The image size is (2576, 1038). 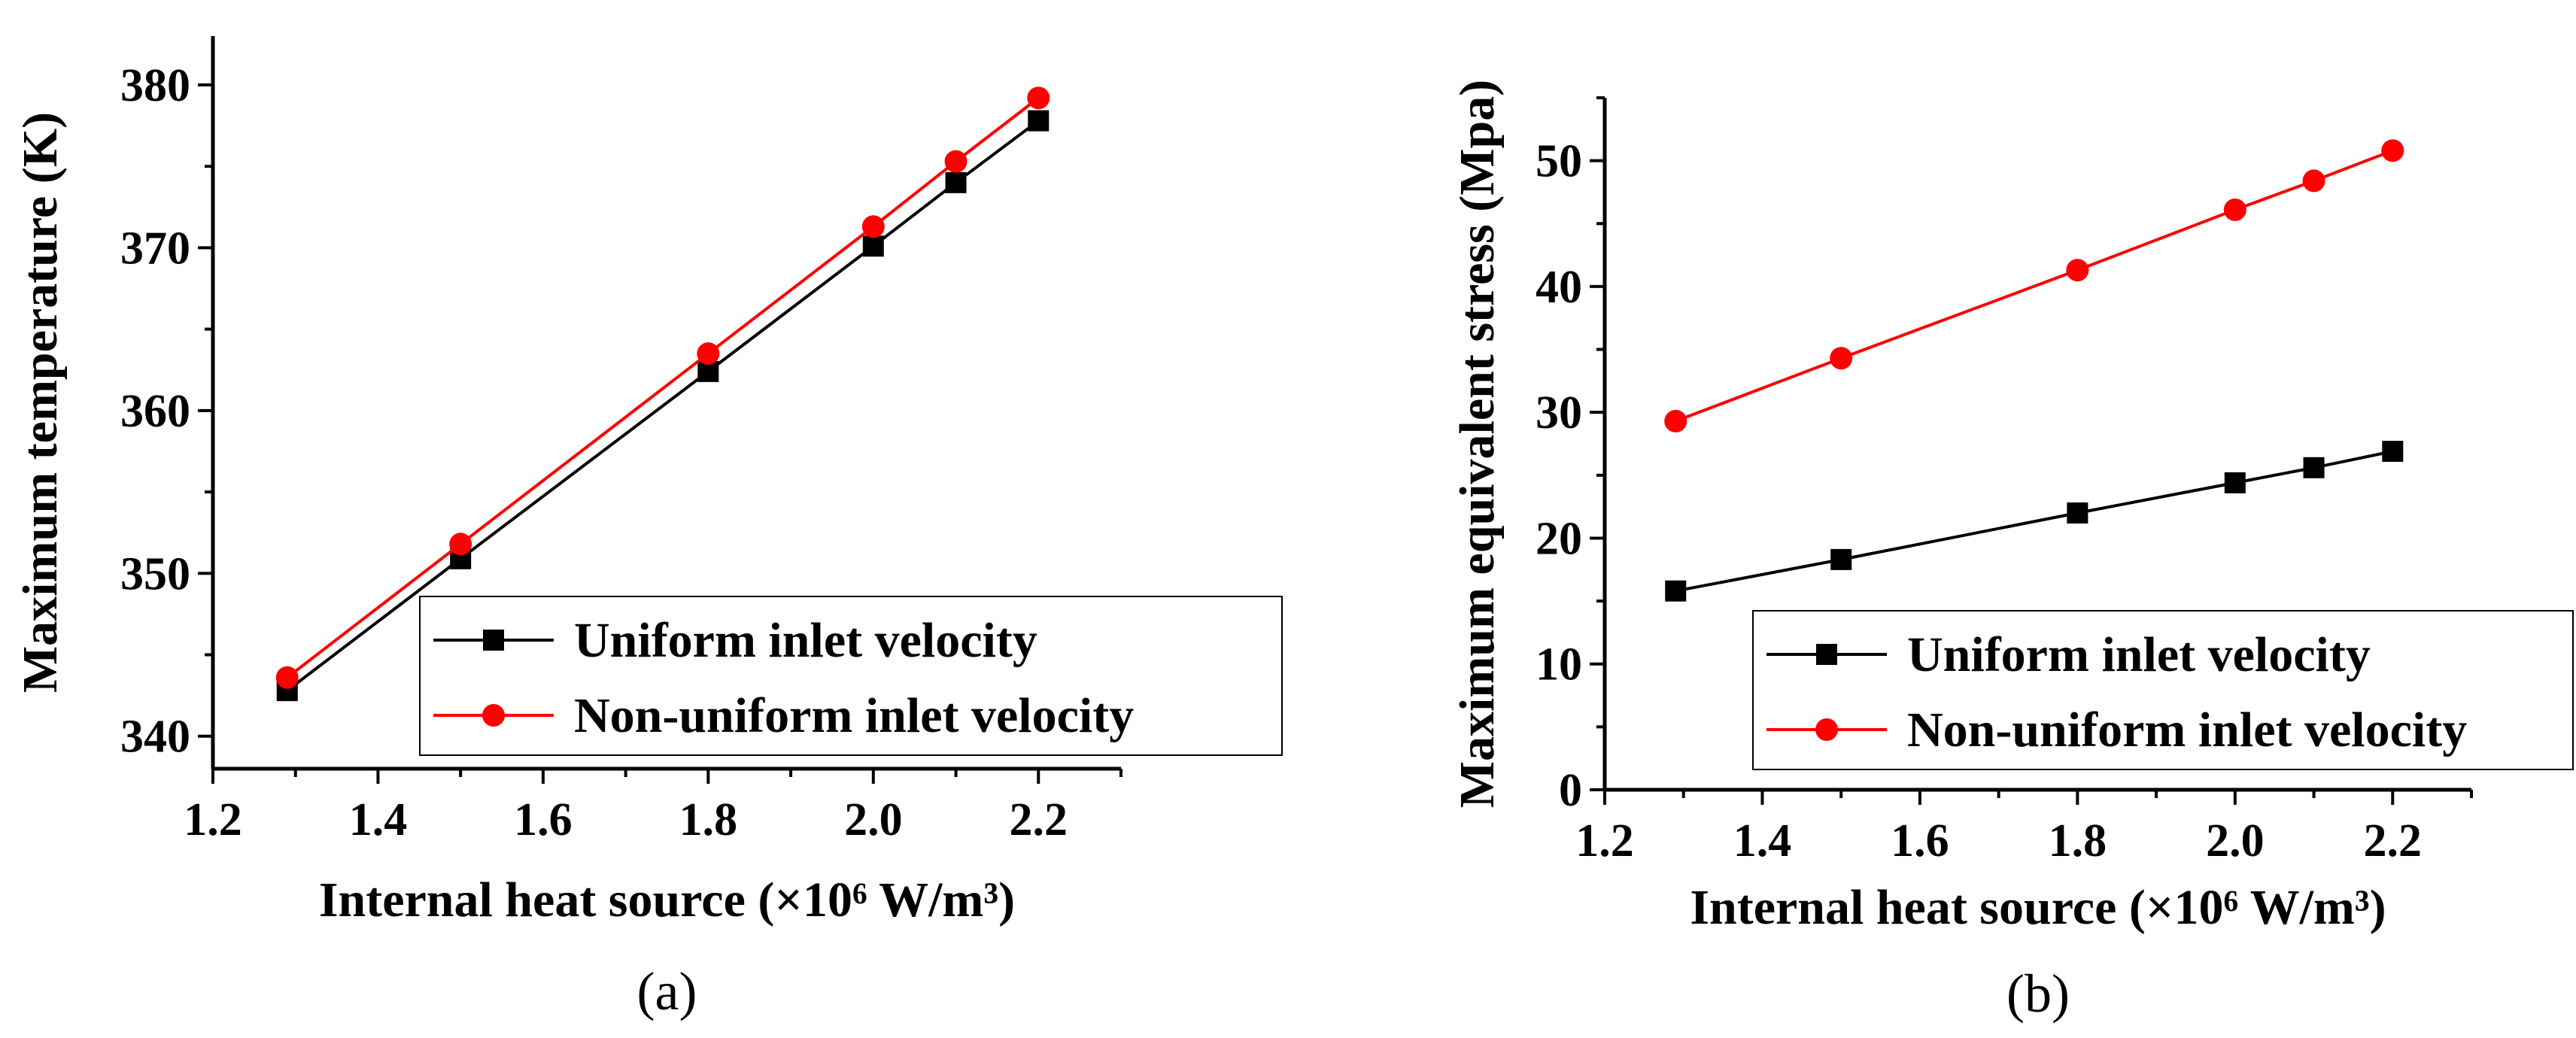 I want to click on y-axis-title: Maximum equivalent stress (Mpa), so click(x=1478, y=444).